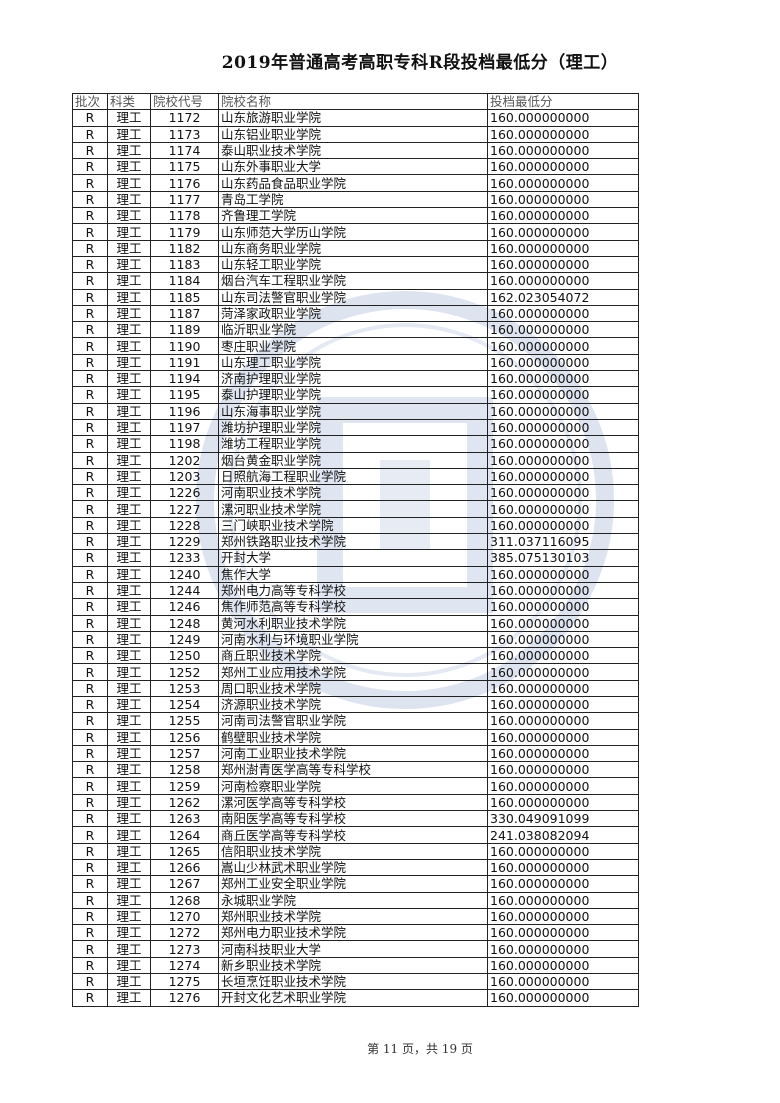  I want to click on cell-school-name: 山东商务职业学院, so click(353, 248).